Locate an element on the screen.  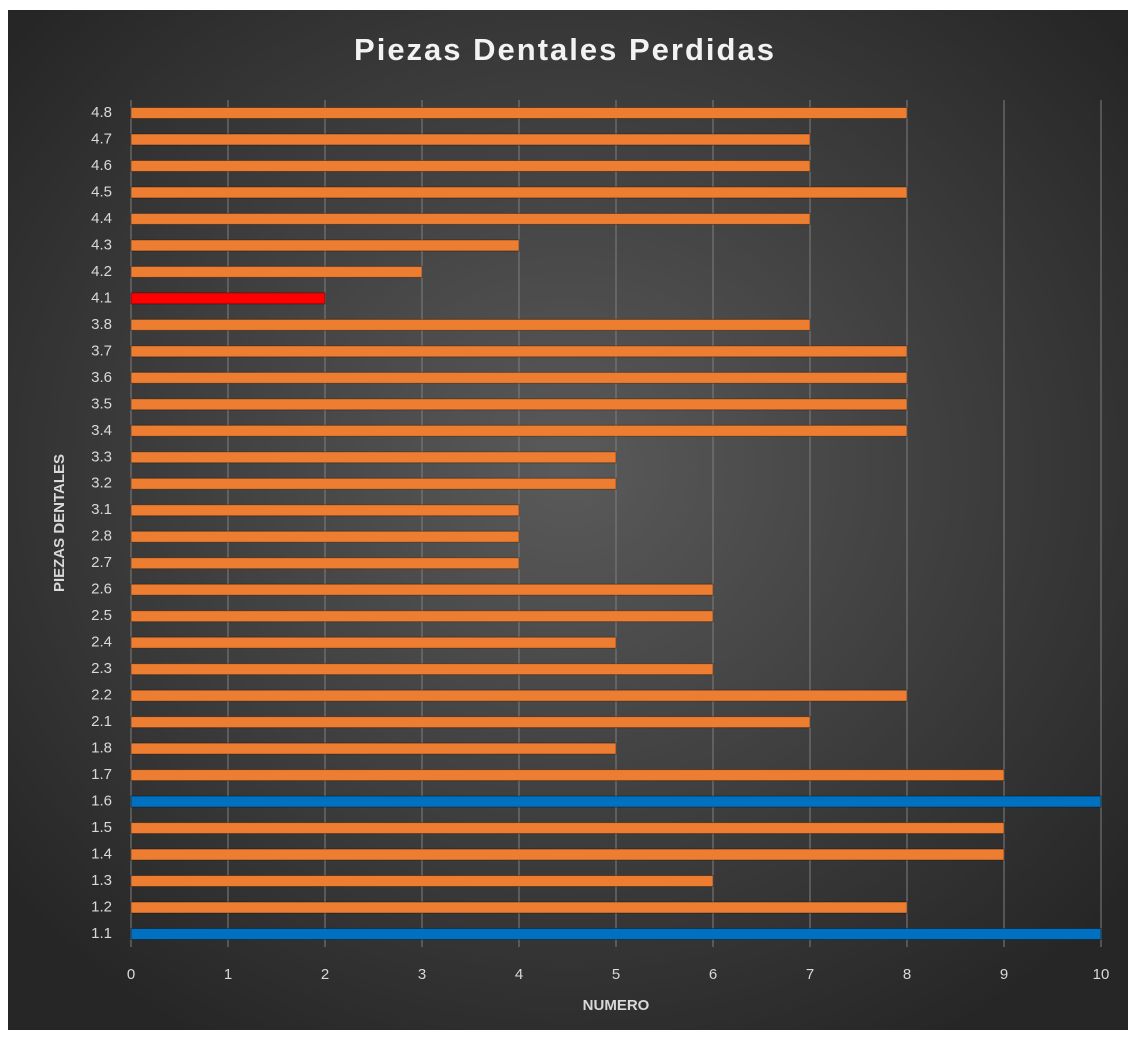
y-tick-label: 4.7 is located at coordinates (101, 138).